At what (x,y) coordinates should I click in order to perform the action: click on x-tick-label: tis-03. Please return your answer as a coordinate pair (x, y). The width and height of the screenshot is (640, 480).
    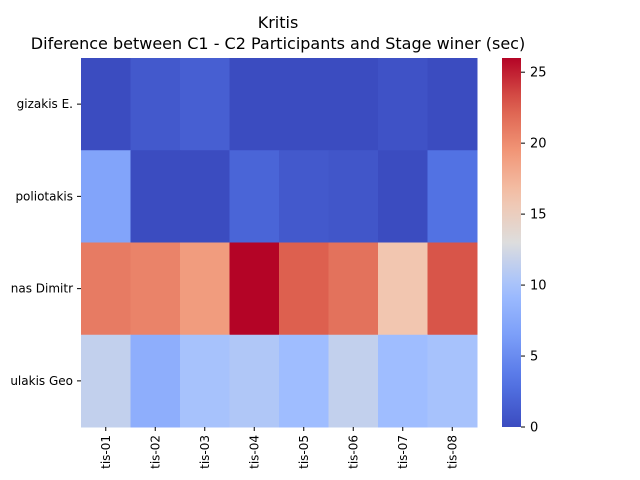
    Looking at the image, I should click on (205, 452).